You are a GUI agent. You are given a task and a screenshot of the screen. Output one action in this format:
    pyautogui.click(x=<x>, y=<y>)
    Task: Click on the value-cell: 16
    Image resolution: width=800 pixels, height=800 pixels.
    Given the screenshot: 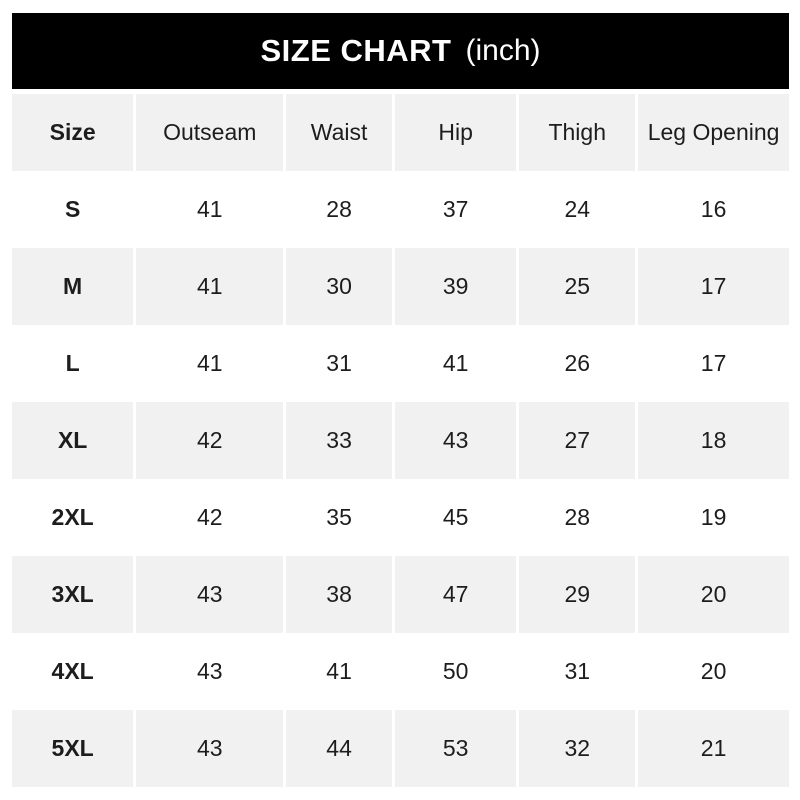 What is the action you would take?
    pyautogui.click(x=712, y=209)
    